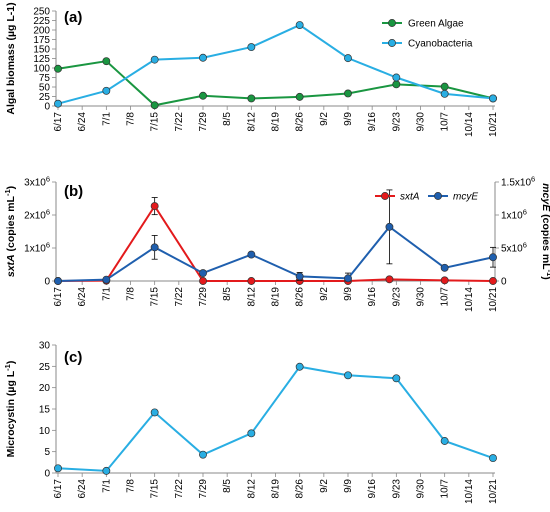 The image size is (550, 512). Describe the element at coordinates (41, 50) in the screenshot. I see `y-tick-label: 150` at that location.